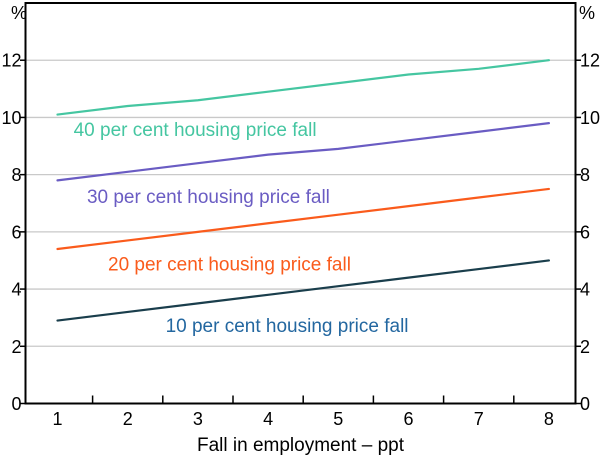 Image resolution: width=600 pixels, height=459 pixels. Describe the element at coordinates (18, 13) in the screenshot. I see `y-axis-unit-left: %` at that location.